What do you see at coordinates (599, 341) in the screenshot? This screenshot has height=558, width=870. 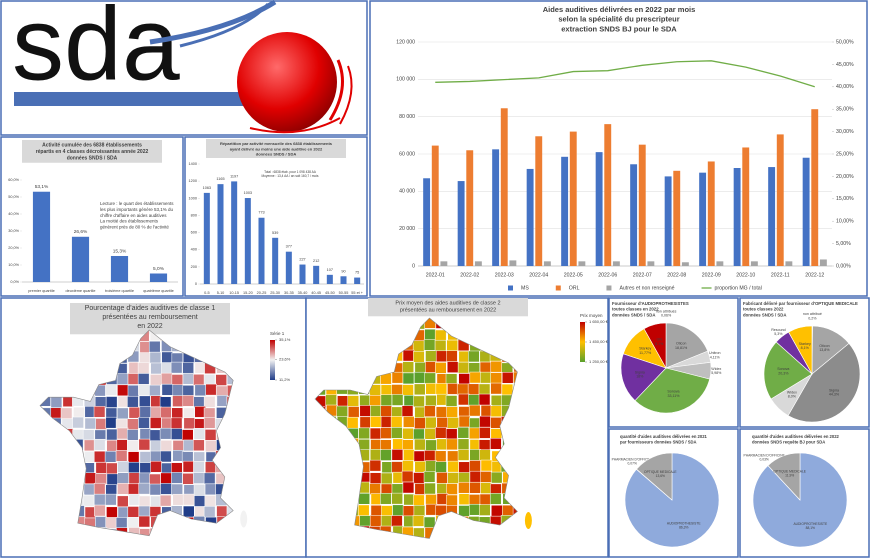 I see `colorbar-label: 1 450,00 €` at bounding box center [599, 341].